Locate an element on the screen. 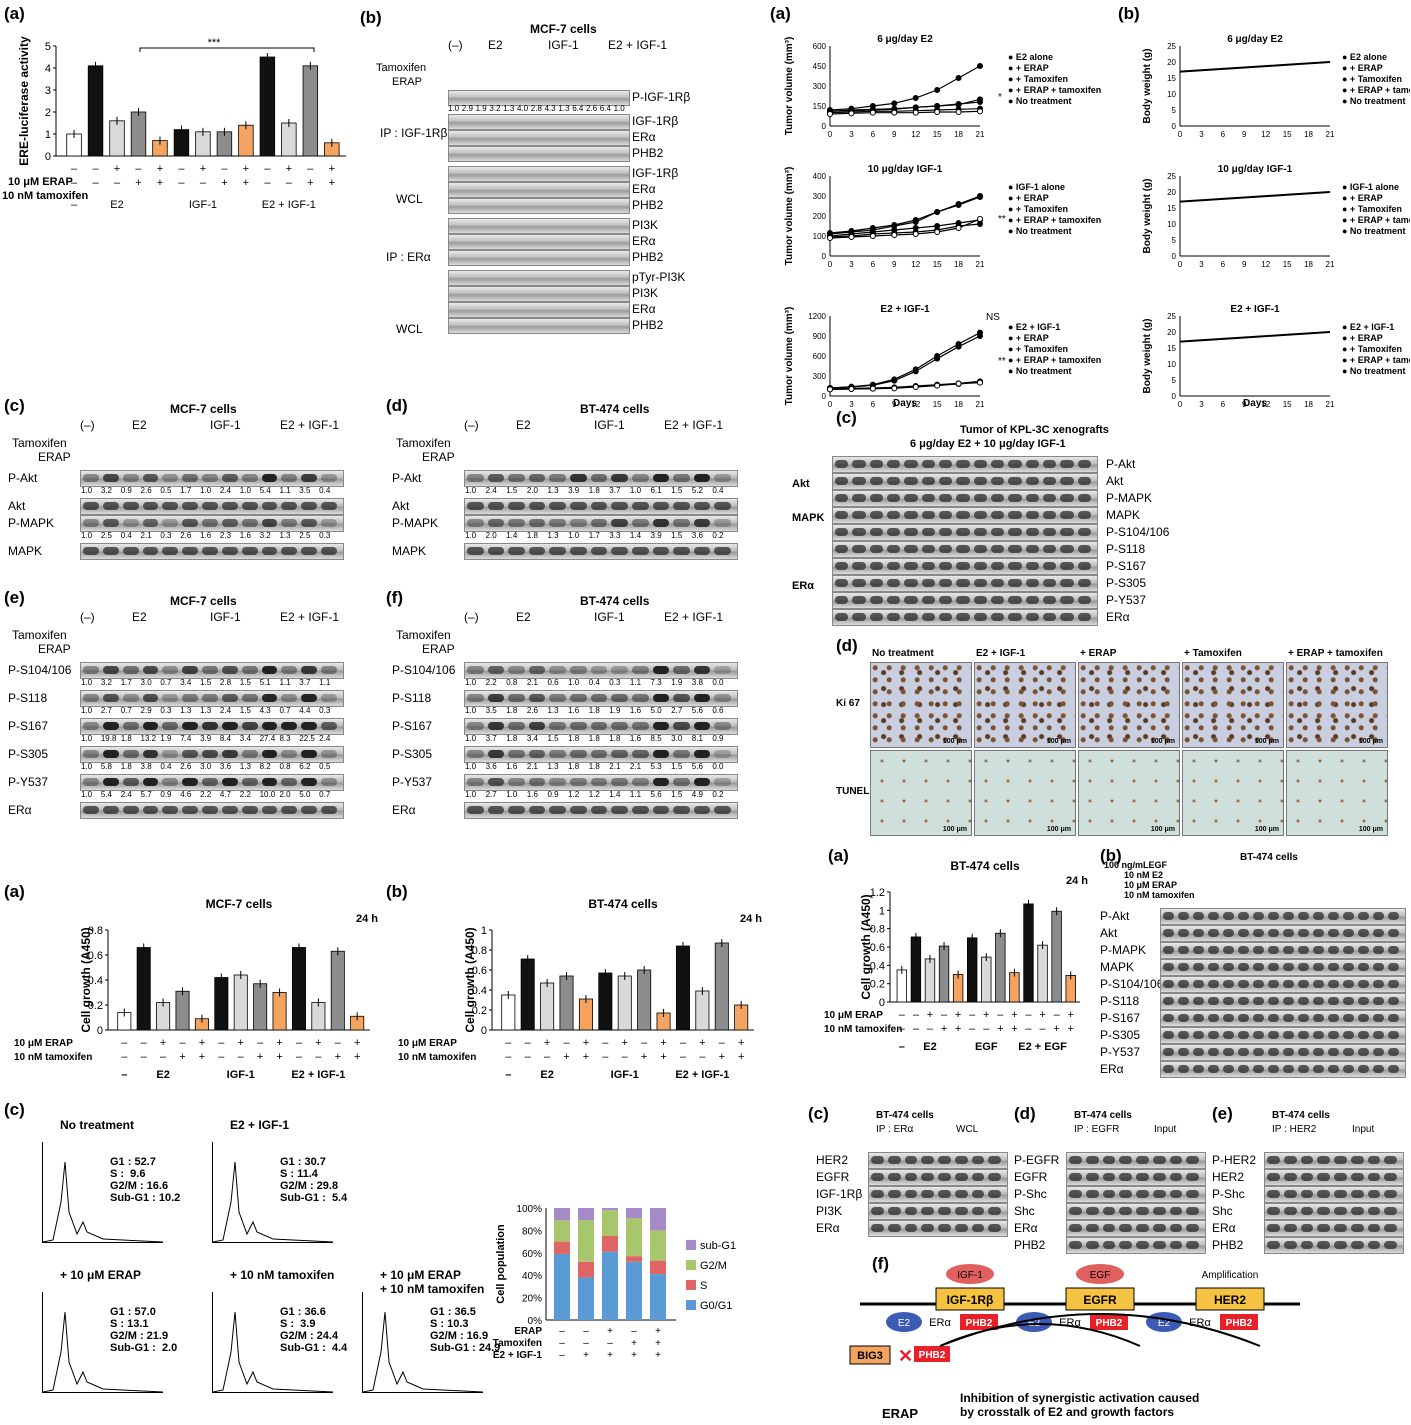  flow-stat: G1 : 36.6 is located at coordinates (303, 1312).